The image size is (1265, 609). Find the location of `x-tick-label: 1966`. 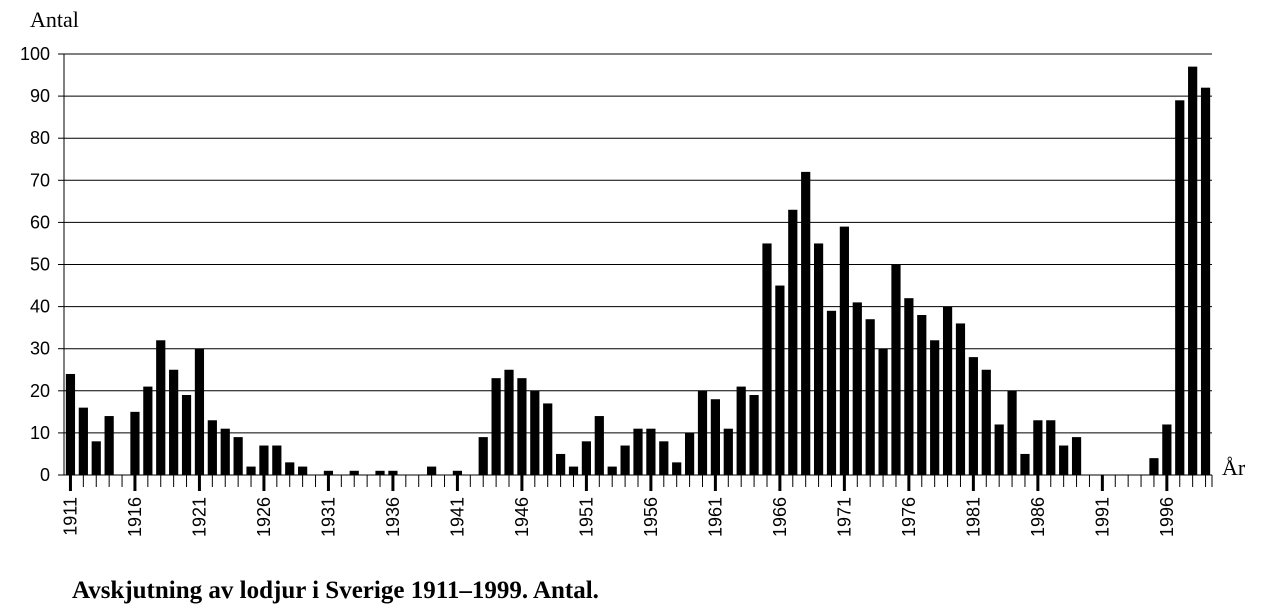

x-tick-label: 1966 is located at coordinates (780, 517).